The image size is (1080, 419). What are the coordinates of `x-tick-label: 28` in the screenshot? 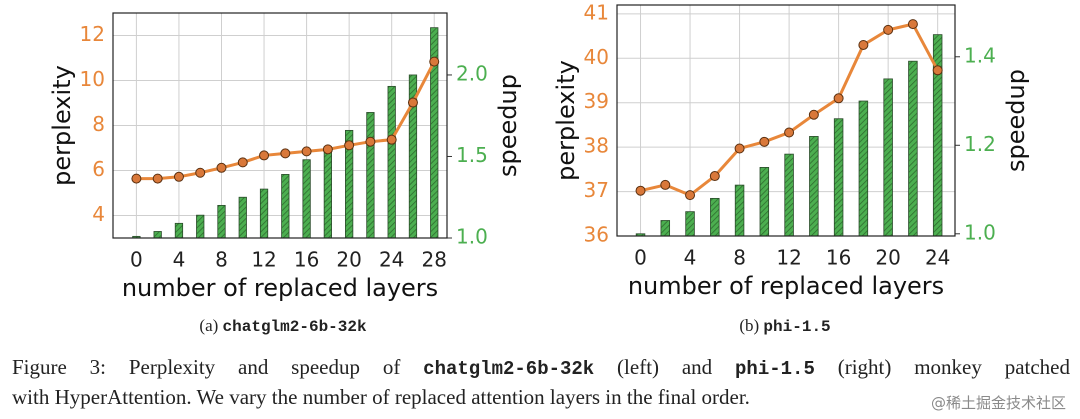 It's located at (434, 260).